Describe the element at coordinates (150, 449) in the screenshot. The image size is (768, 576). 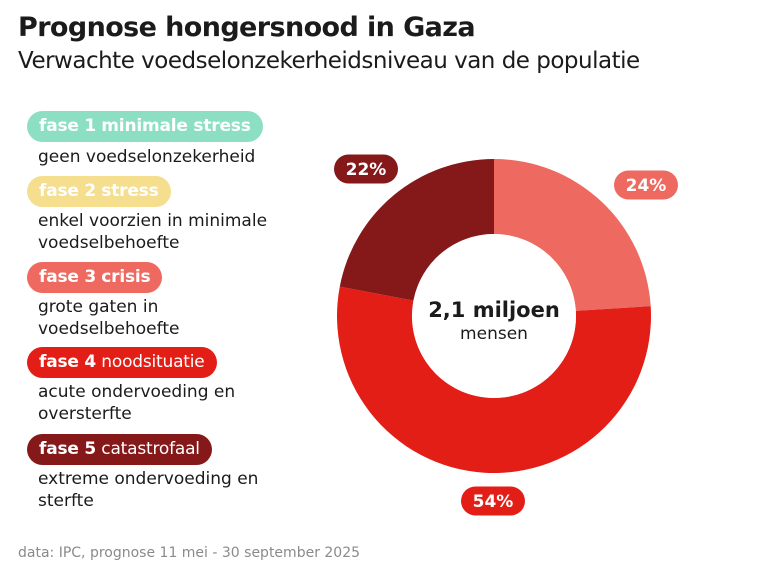
I see `legend-phase-name: catastrofaal` at that location.